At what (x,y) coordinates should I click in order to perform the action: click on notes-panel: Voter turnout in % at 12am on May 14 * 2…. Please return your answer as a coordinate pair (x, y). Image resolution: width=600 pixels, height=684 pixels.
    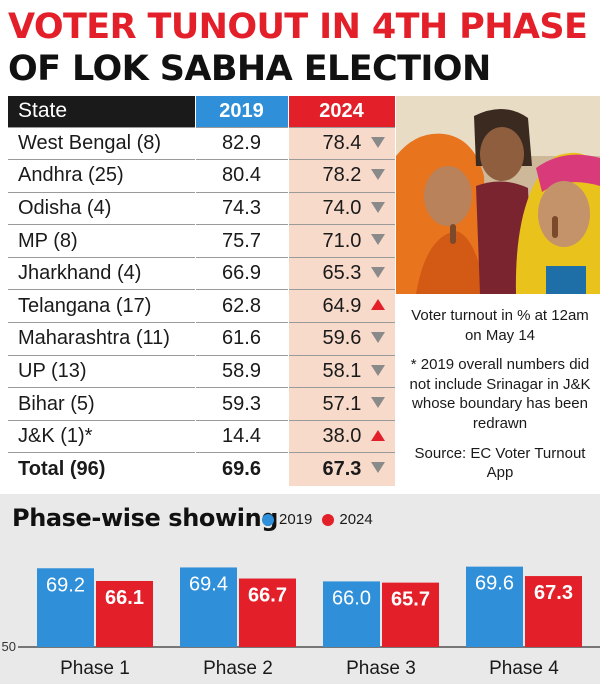
    Looking at the image, I should click on (500, 399).